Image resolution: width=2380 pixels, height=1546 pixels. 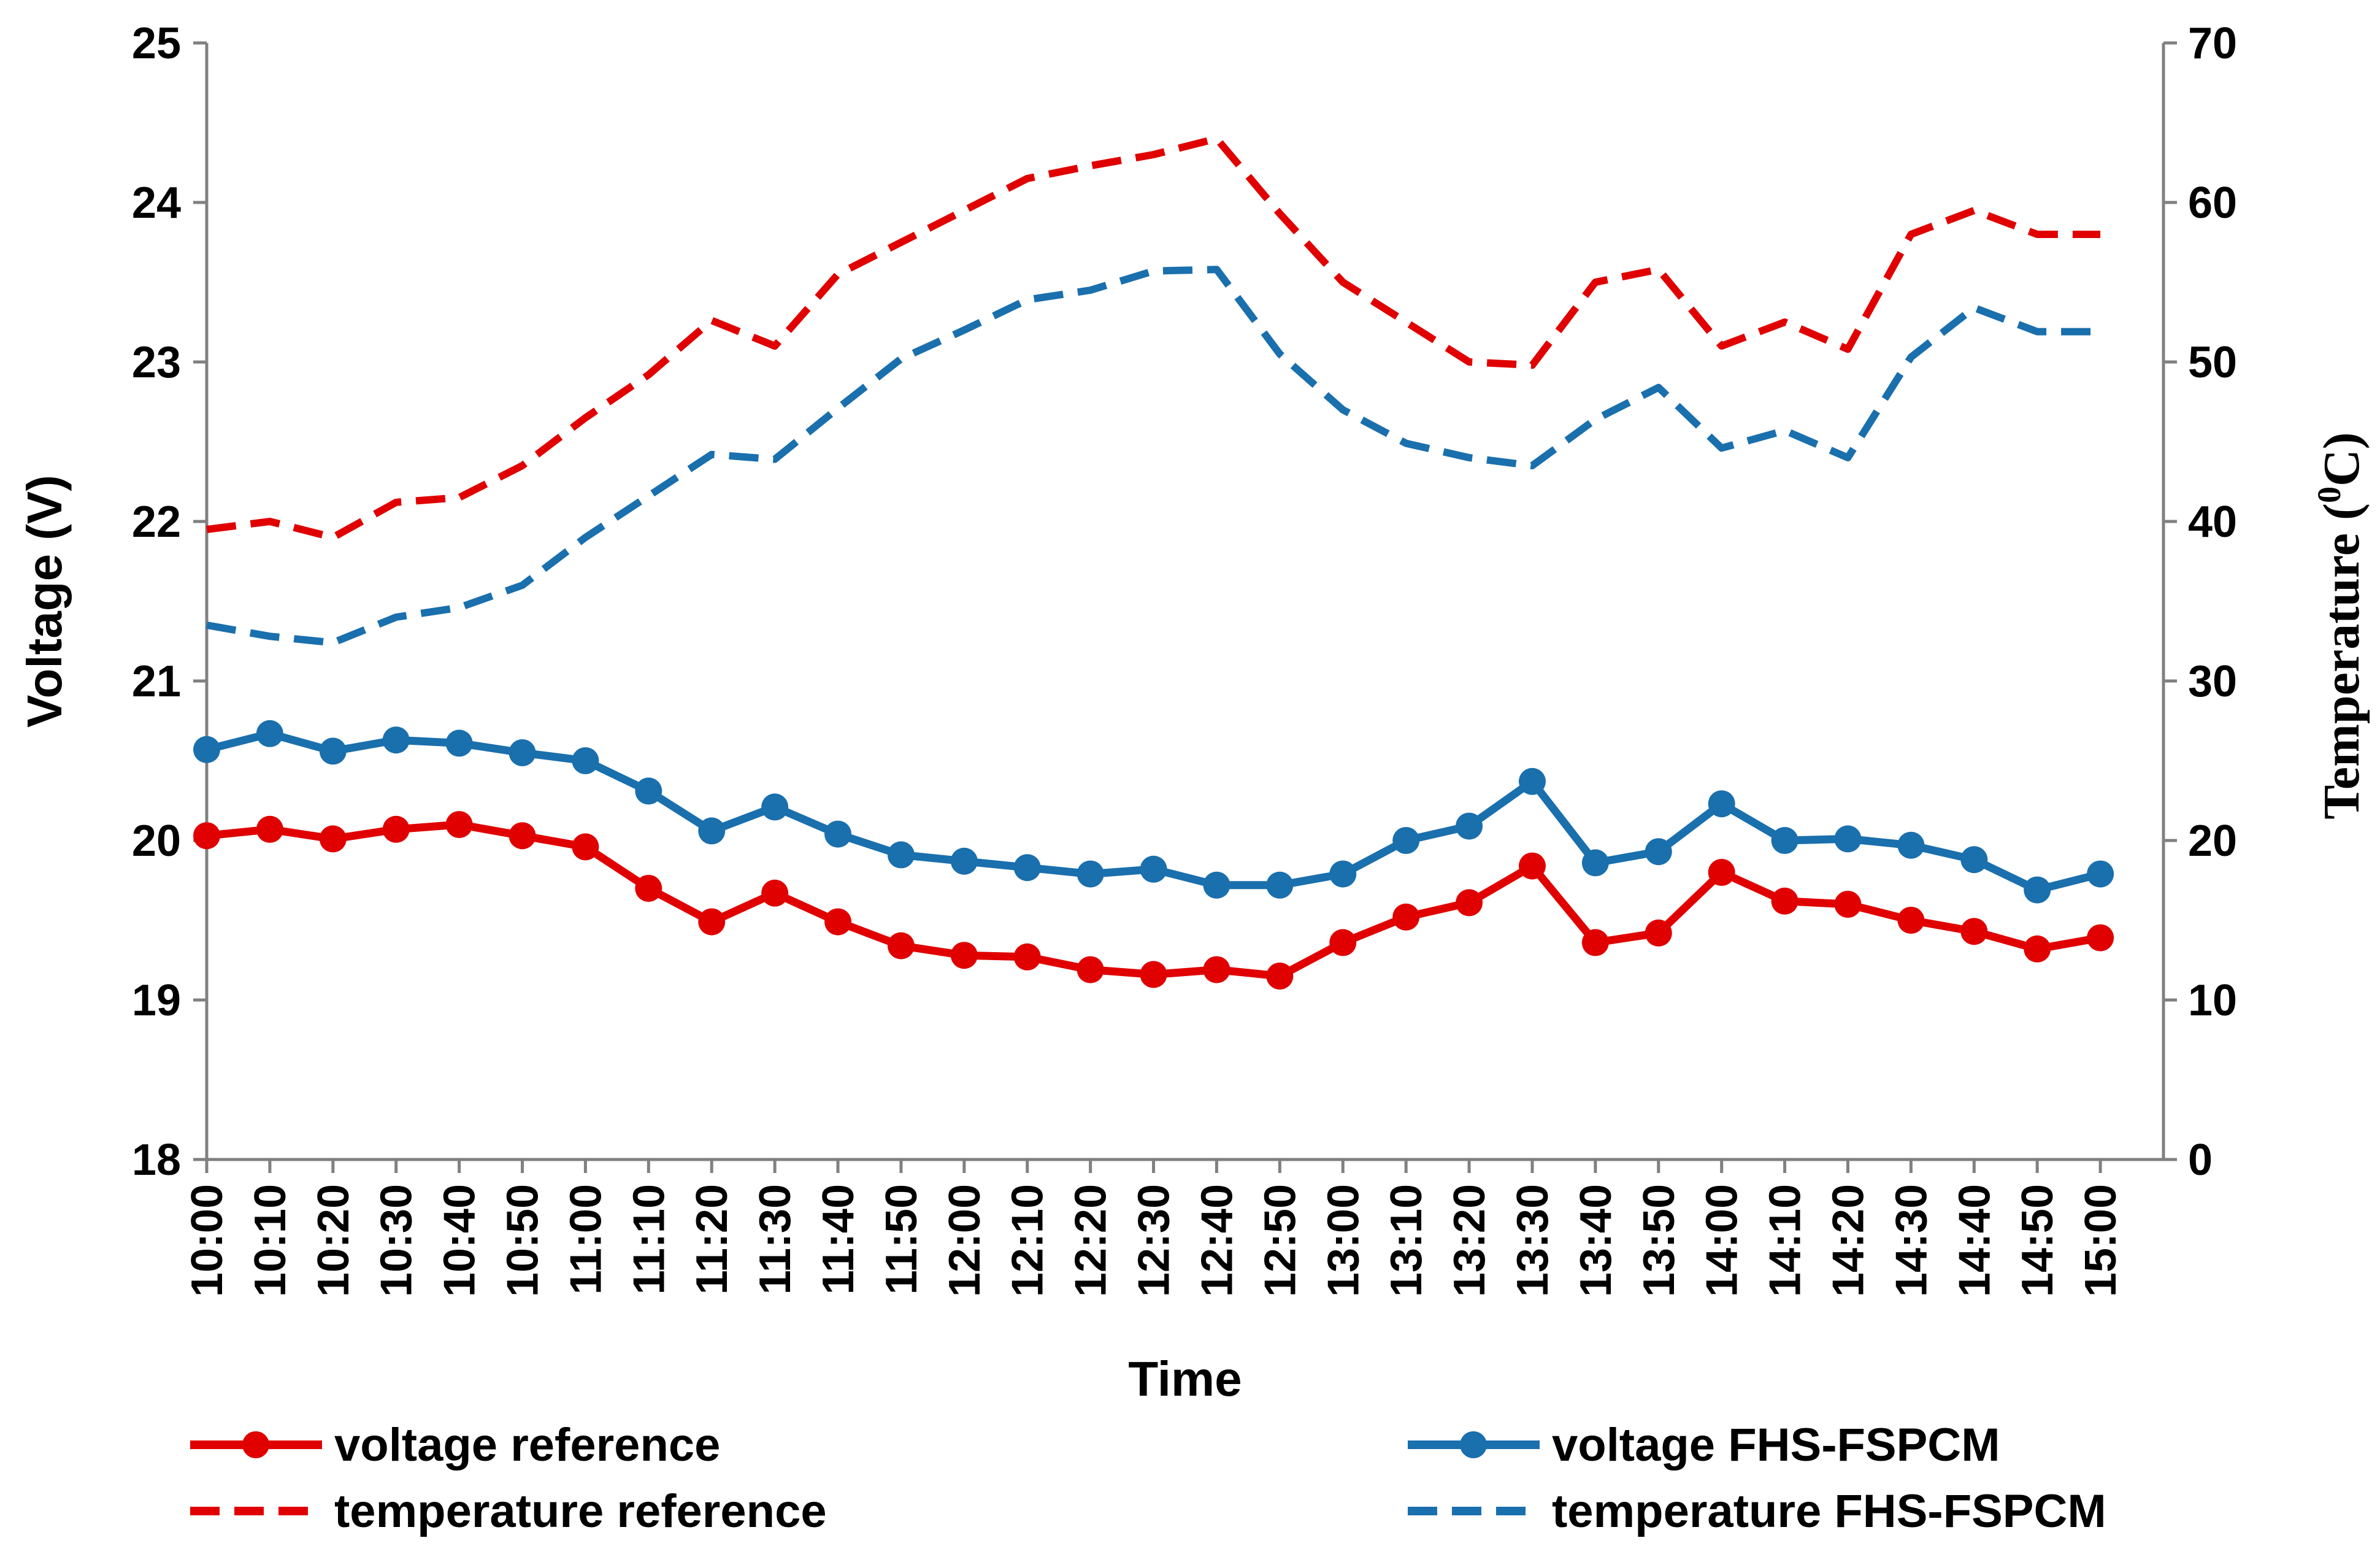 I want to click on x-tick-label: 12:10, so click(x=1028, y=1240).